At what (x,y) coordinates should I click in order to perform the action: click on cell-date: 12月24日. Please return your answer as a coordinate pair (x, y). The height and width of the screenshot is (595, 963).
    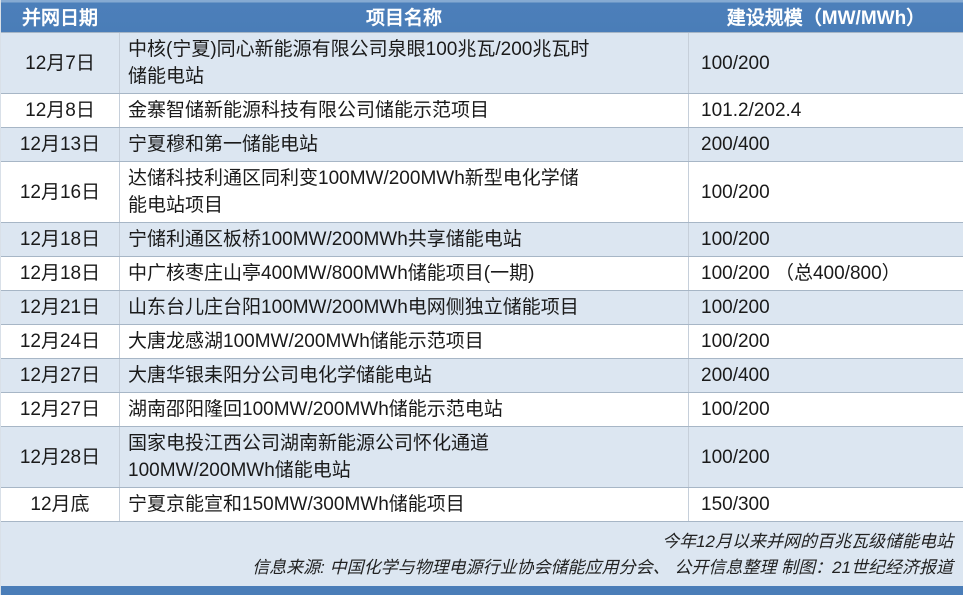
    Looking at the image, I should click on (60, 341).